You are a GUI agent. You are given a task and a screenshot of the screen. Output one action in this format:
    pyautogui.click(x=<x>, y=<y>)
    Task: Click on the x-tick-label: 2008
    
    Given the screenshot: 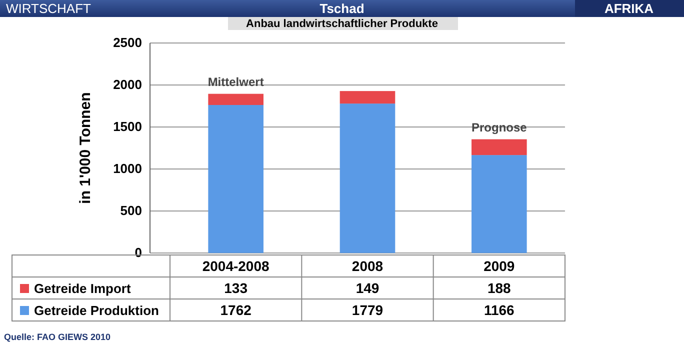 What is the action you would take?
    pyautogui.click(x=368, y=266)
    